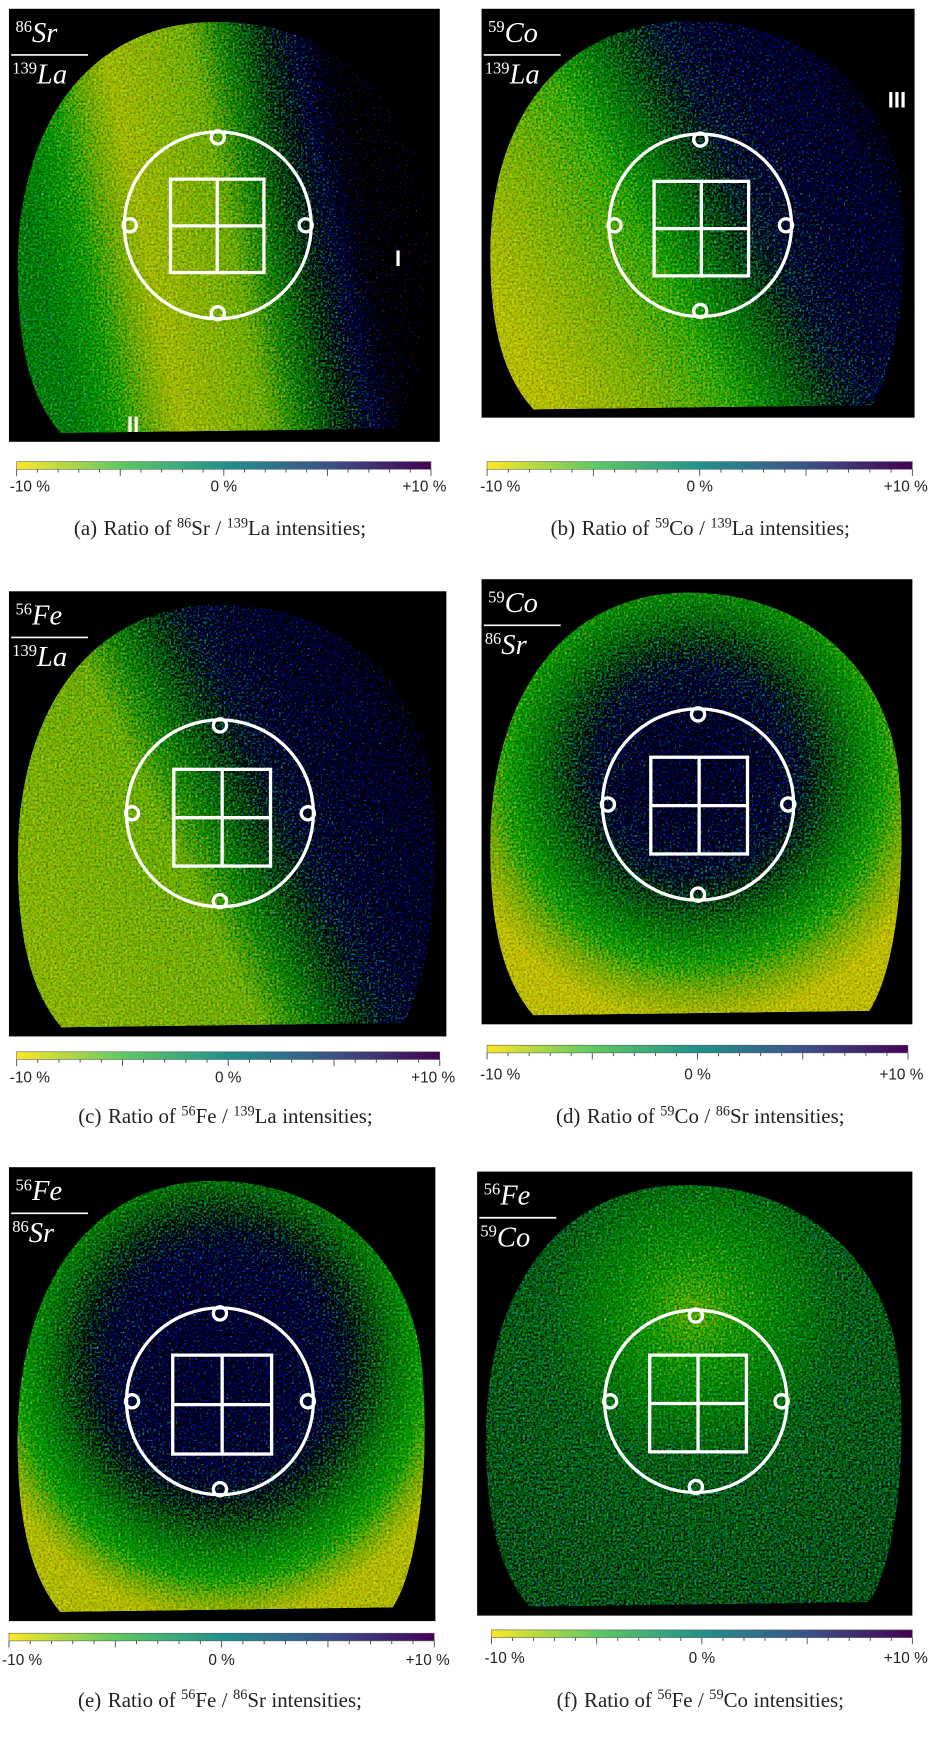  Describe the element at coordinates (89, 1700) in the screenshot. I see `caption-tag: (e)` at that location.